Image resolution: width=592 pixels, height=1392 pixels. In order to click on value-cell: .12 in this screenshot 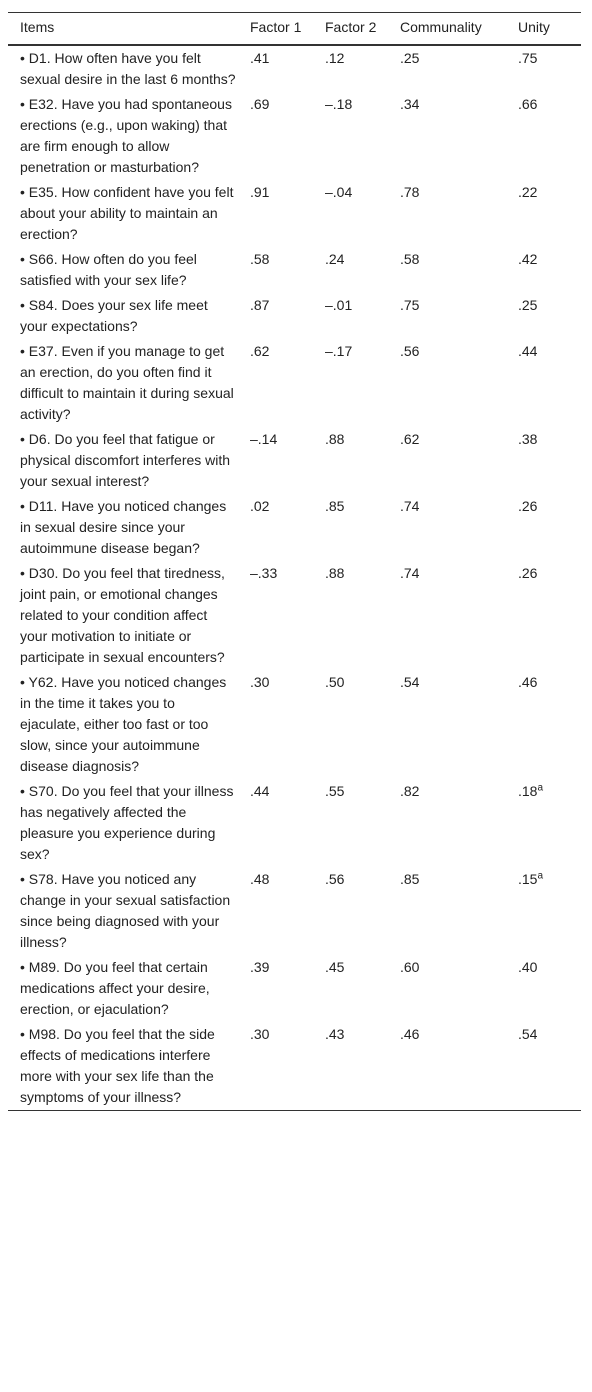, I will do `click(335, 58)`.